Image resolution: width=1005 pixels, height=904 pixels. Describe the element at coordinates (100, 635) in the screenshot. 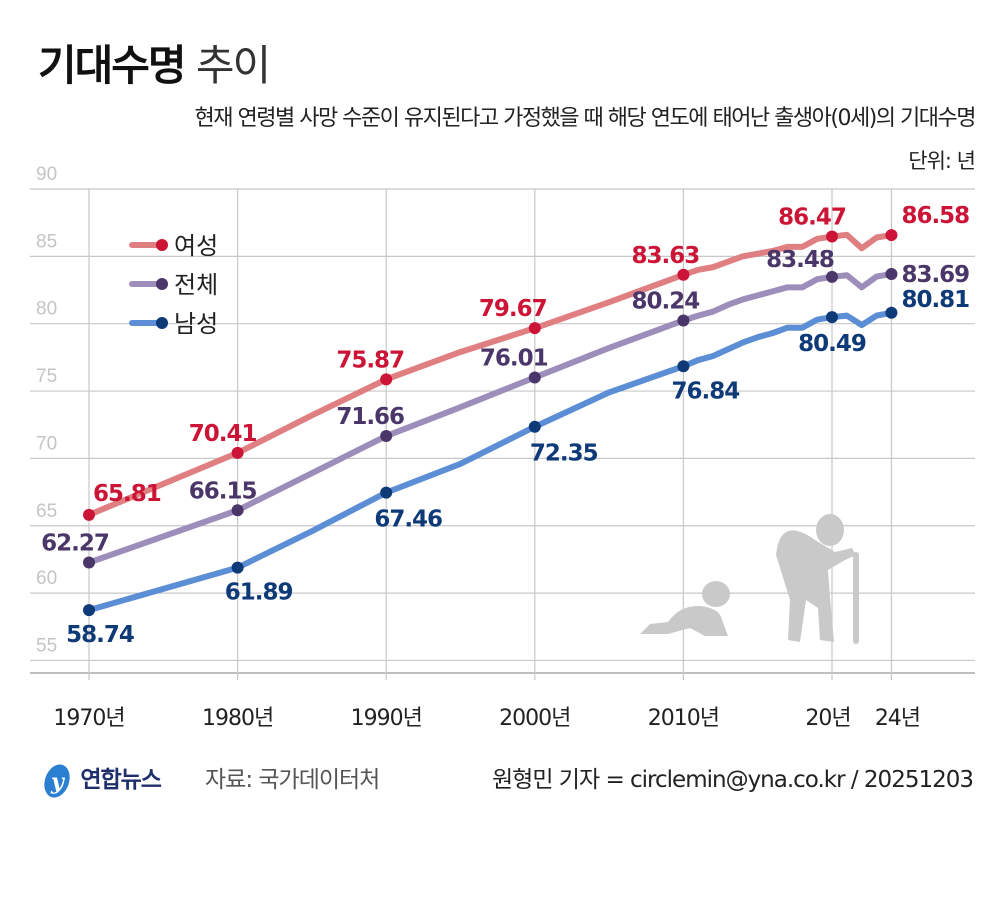

I see `data-label: 58.74` at that location.